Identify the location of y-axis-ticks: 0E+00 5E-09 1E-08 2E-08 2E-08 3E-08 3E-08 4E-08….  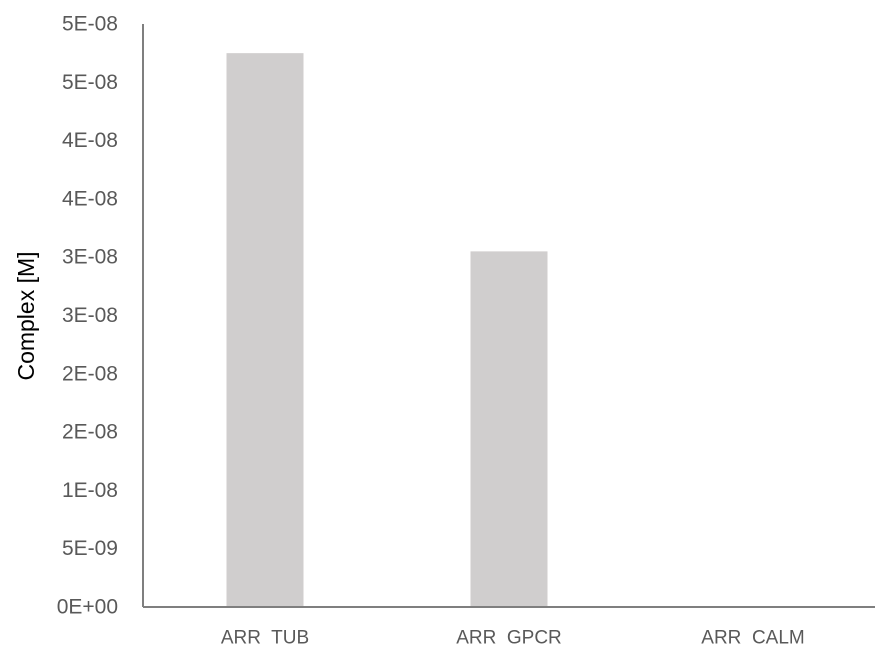
(87, 316).